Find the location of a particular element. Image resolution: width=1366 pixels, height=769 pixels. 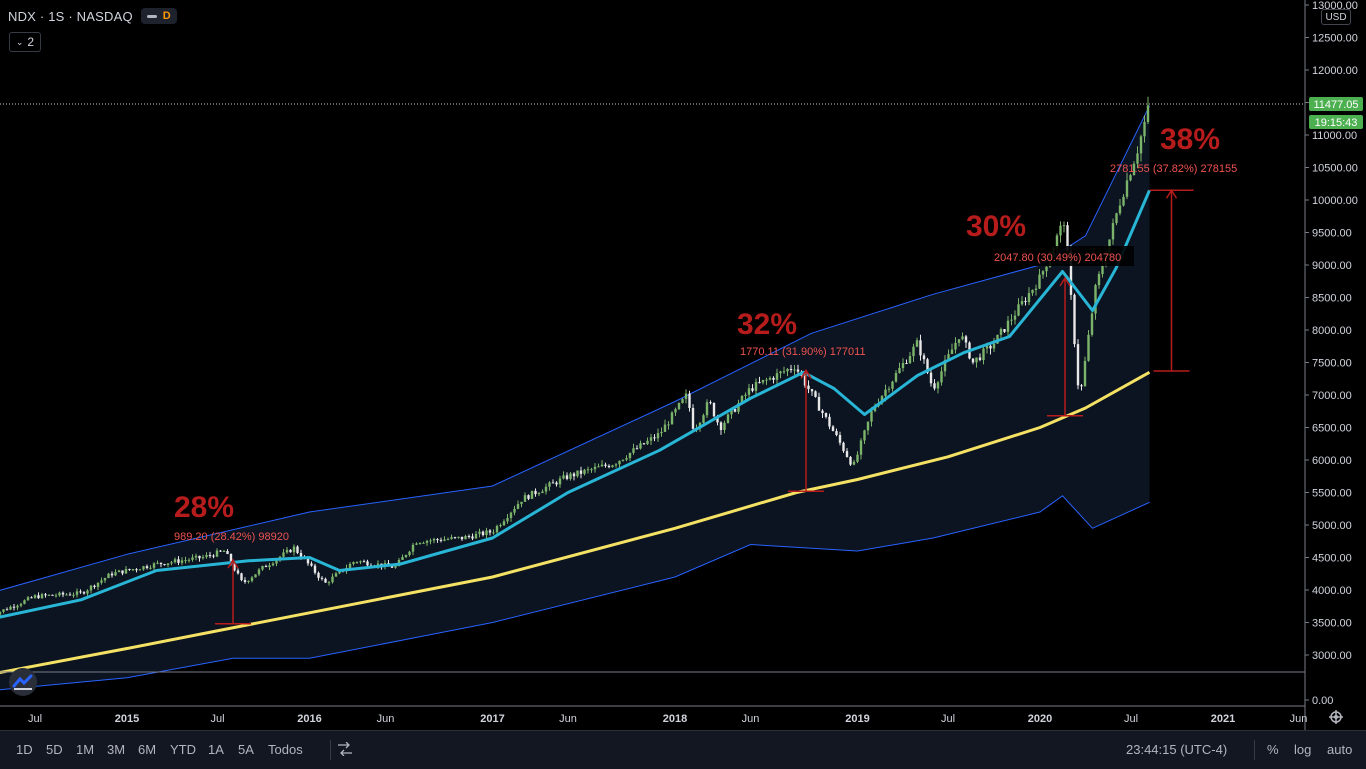

measure-annotation: 32% 1770.11 (31.90%) 177011 is located at coordinates (801, 400).